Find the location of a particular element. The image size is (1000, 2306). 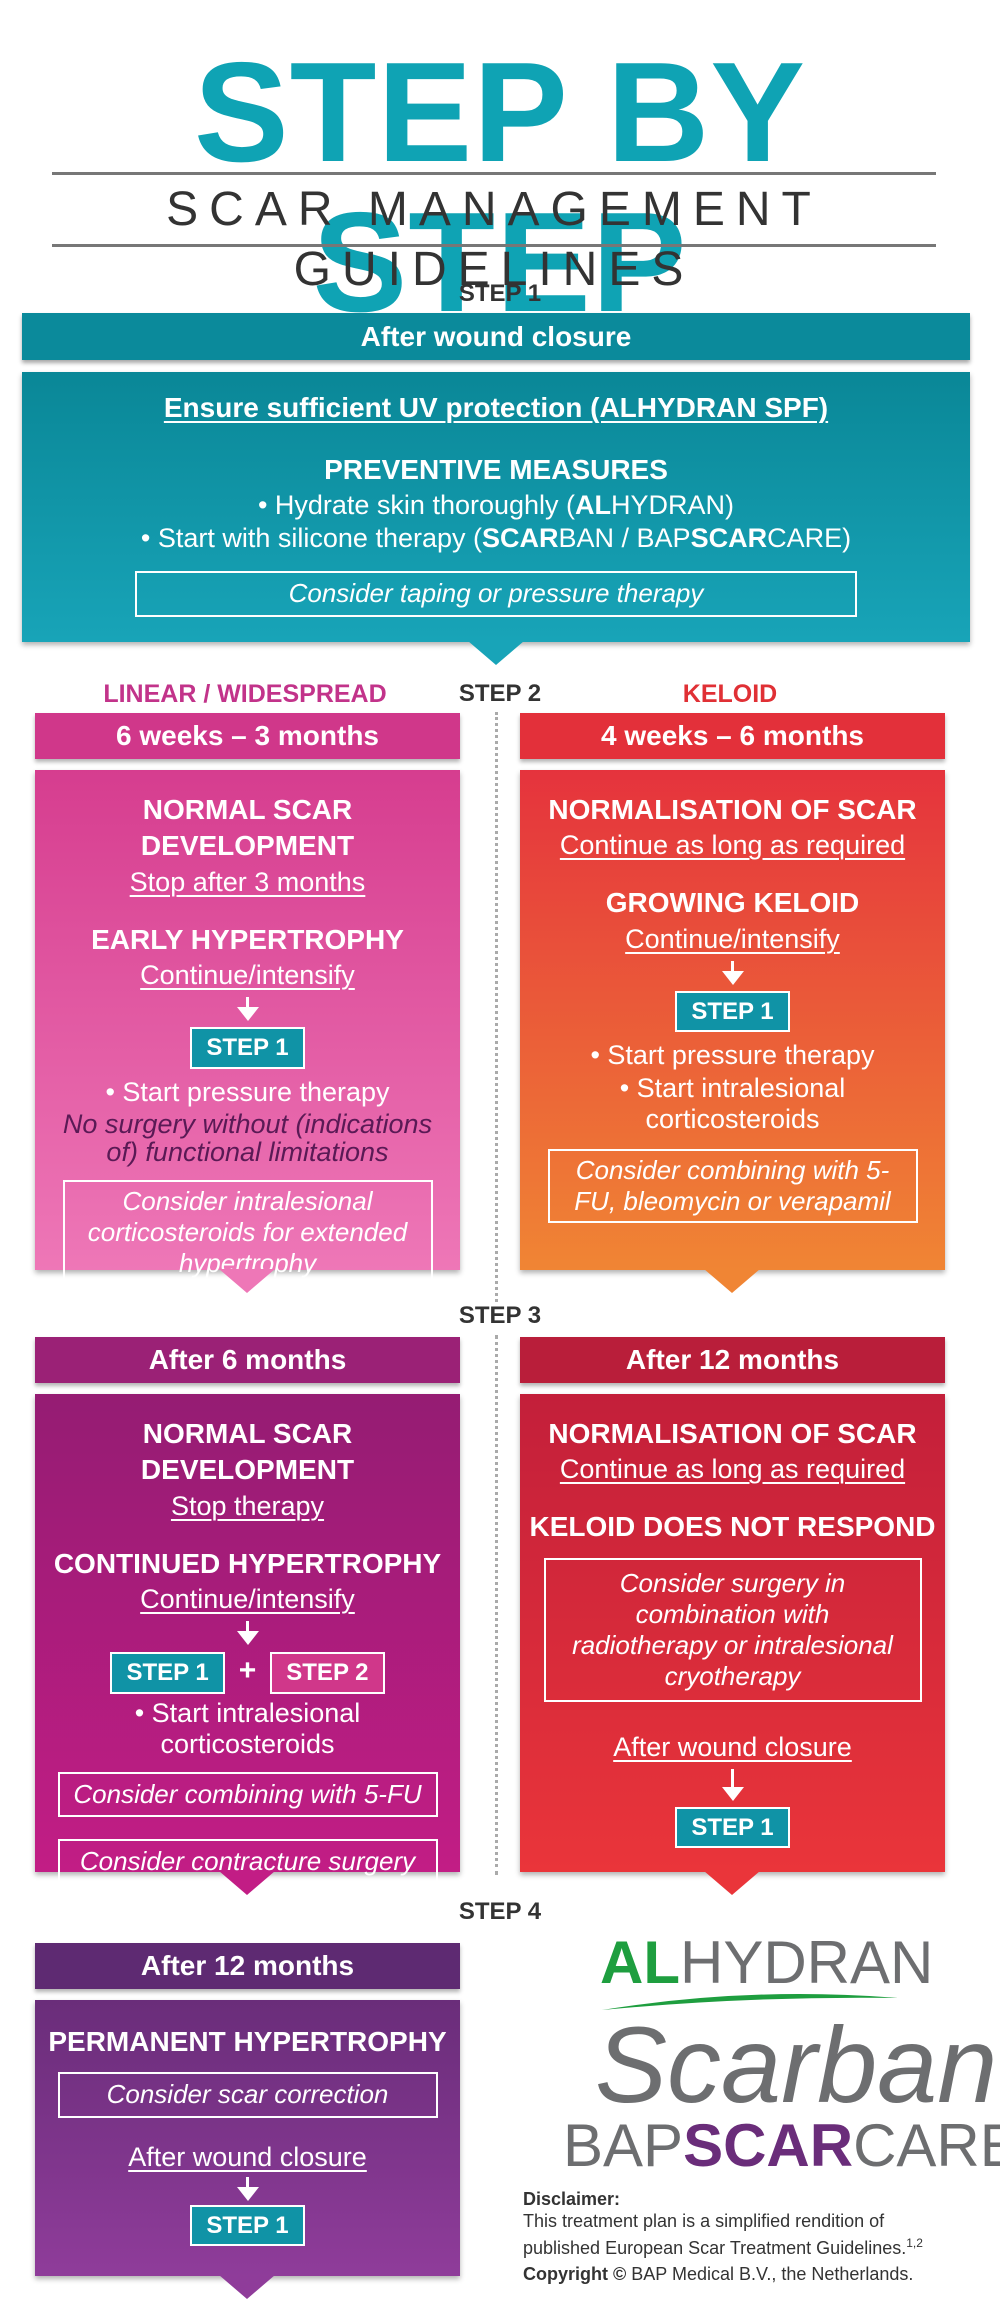

step3-left-bar: After 6 months is located at coordinates (247, 1360).